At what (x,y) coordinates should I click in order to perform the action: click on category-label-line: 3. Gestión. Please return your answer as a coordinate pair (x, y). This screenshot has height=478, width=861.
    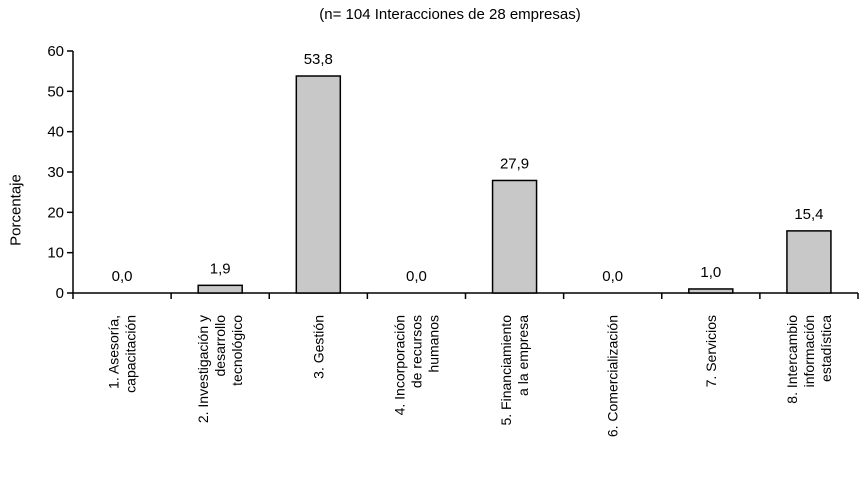
    Looking at the image, I should click on (318, 347).